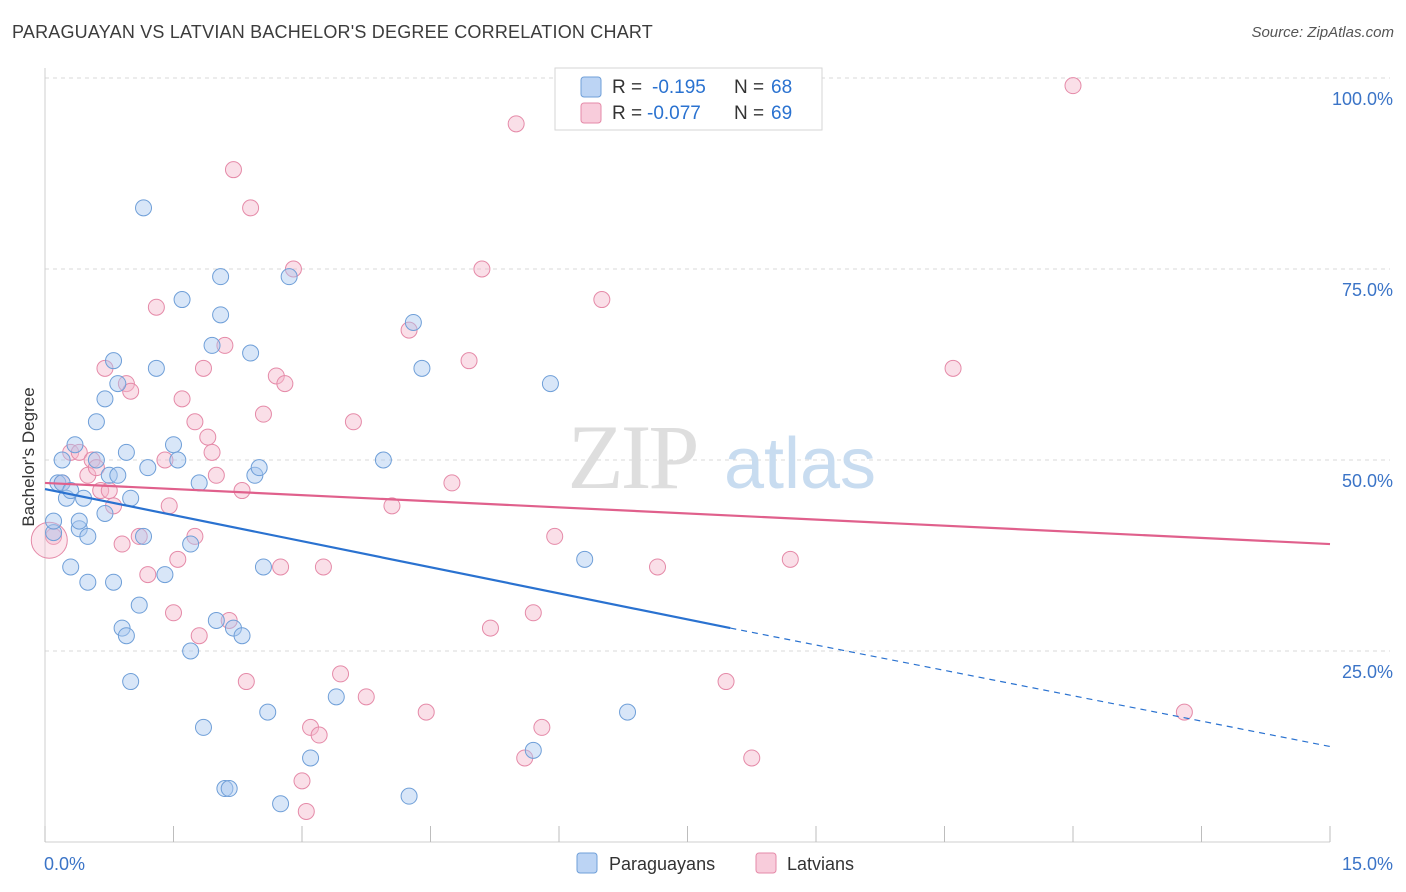  Describe the element at coordinates (1362, 385) in the screenshot. I see `y-axis-tick-labels: 25.0% 50.0% 75.0% 100.0%` at that location.